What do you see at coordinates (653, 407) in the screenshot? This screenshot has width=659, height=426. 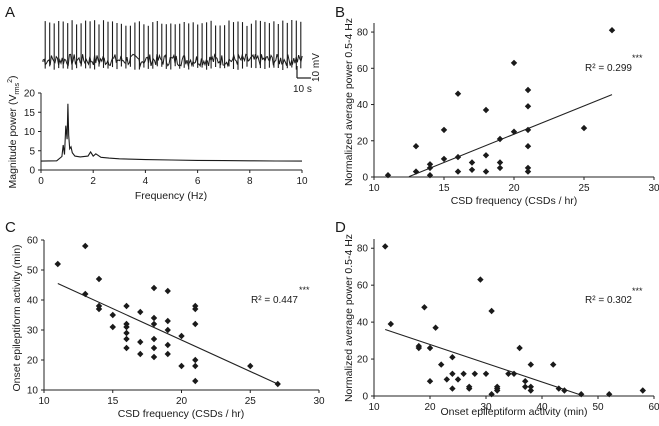 I see `plot-d-x-tick-label: 60` at bounding box center [653, 407].